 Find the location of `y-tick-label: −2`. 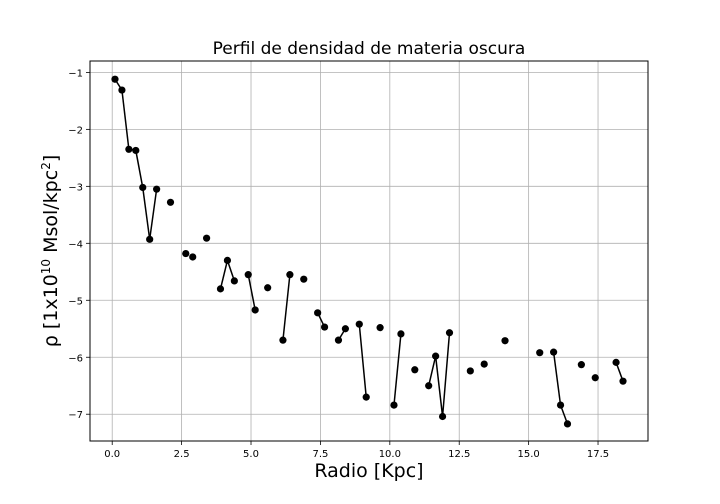

y-tick-label: −2 is located at coordinates (75, 130).